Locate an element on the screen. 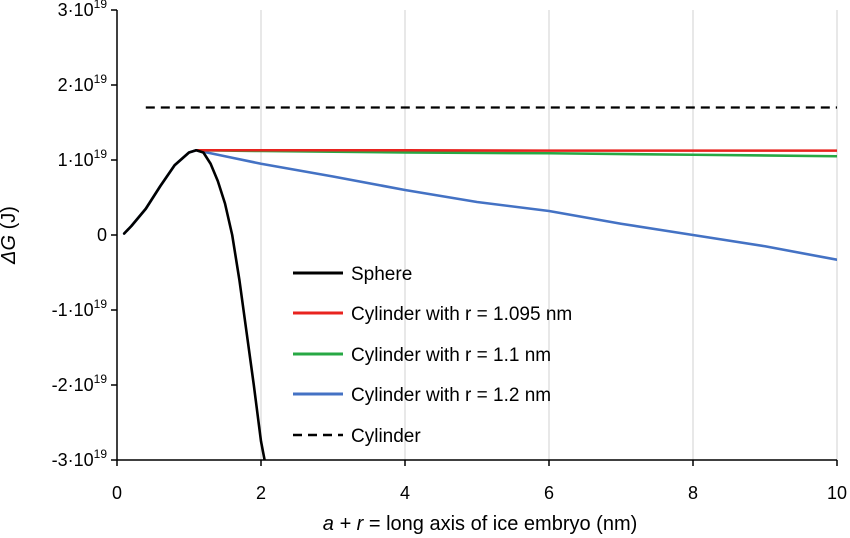 The width and height of the screenshot is (850, 538). y-axis-title: ΔG (J) is located at coordinates (10, 235).